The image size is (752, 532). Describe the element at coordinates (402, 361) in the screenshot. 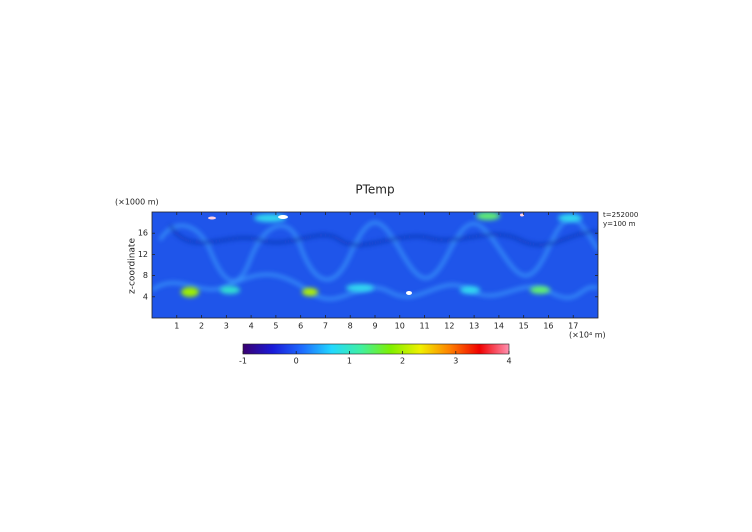

I see `colorbar-tick-label: 2` at that location.